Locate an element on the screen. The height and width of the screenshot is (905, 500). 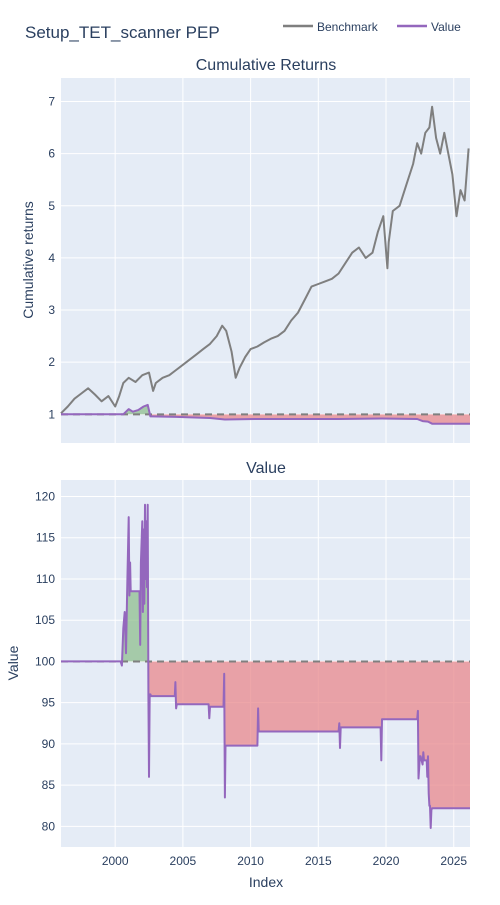
y-tick-label: 120 is located at coordinates (45, 496).